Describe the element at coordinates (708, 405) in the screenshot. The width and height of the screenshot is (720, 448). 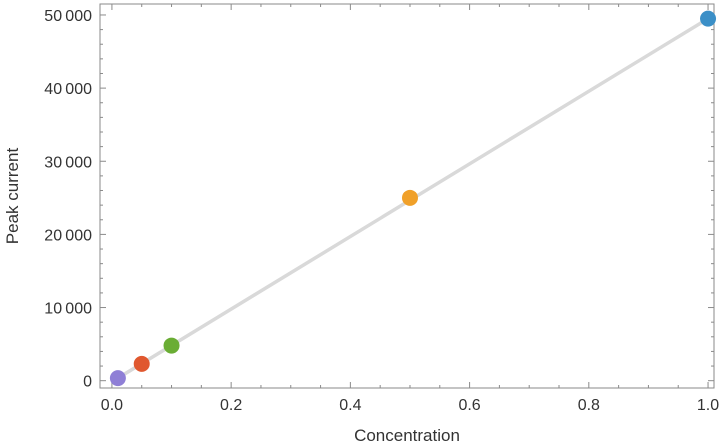
I see `x-tick-label: 1.0` at that location.